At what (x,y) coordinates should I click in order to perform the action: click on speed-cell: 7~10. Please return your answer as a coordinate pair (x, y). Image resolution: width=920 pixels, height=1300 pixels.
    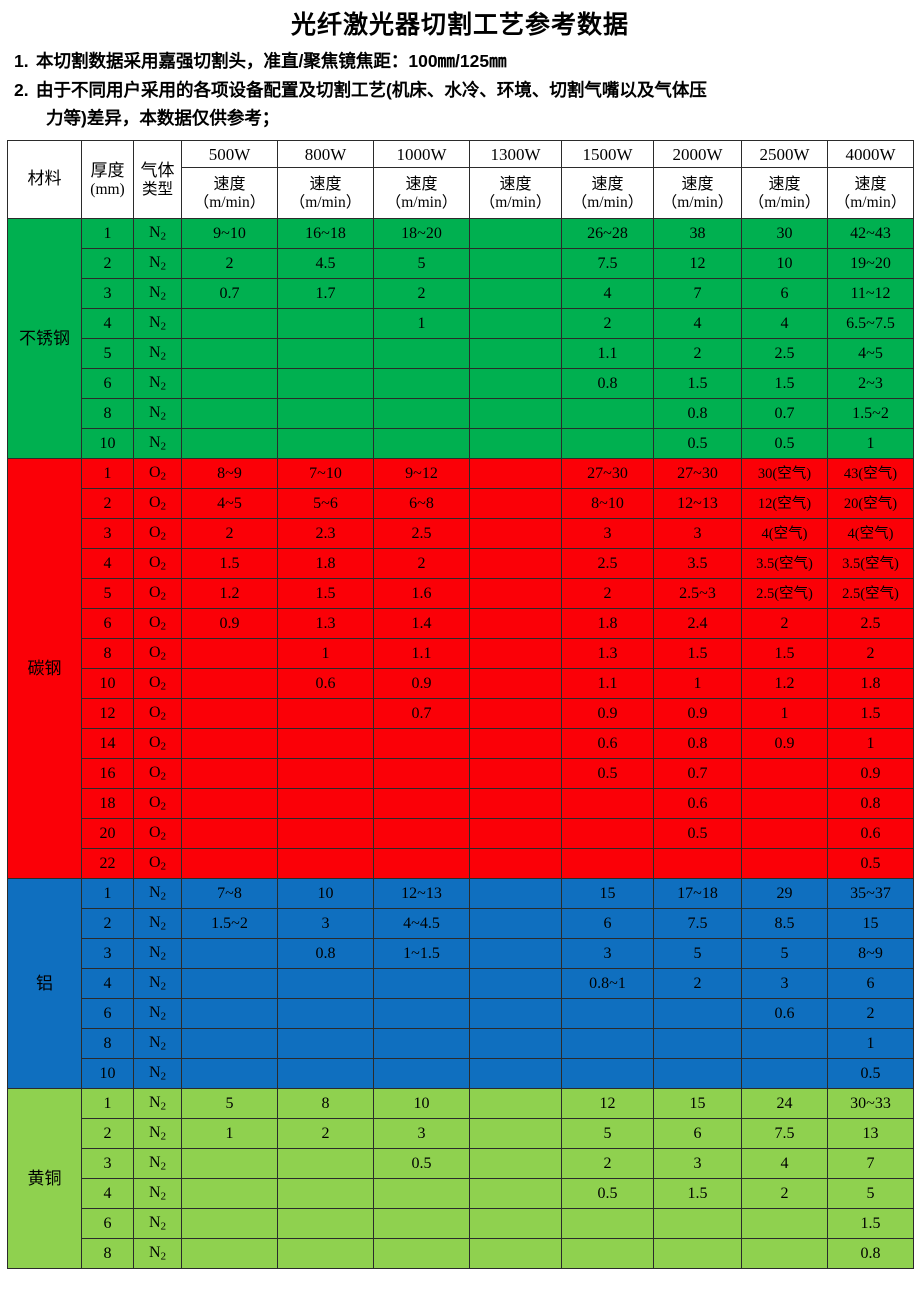
    Looking at the image, I should click on (325, 474).